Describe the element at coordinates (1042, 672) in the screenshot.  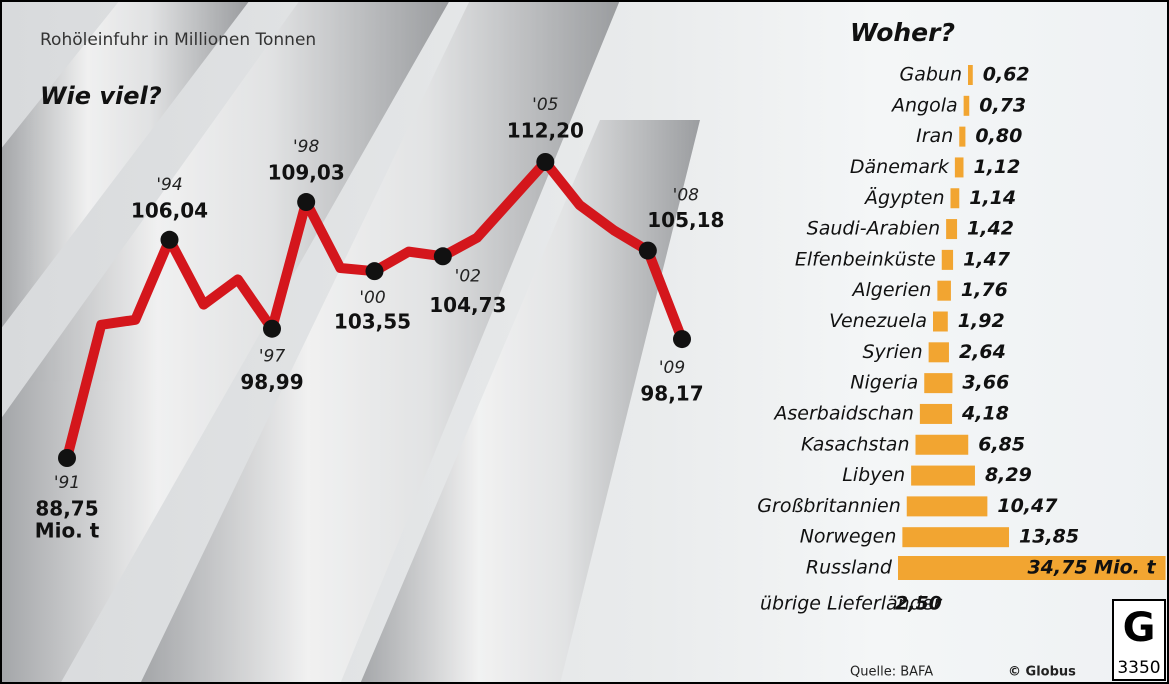
I see `copyright: © Globus` at that location.